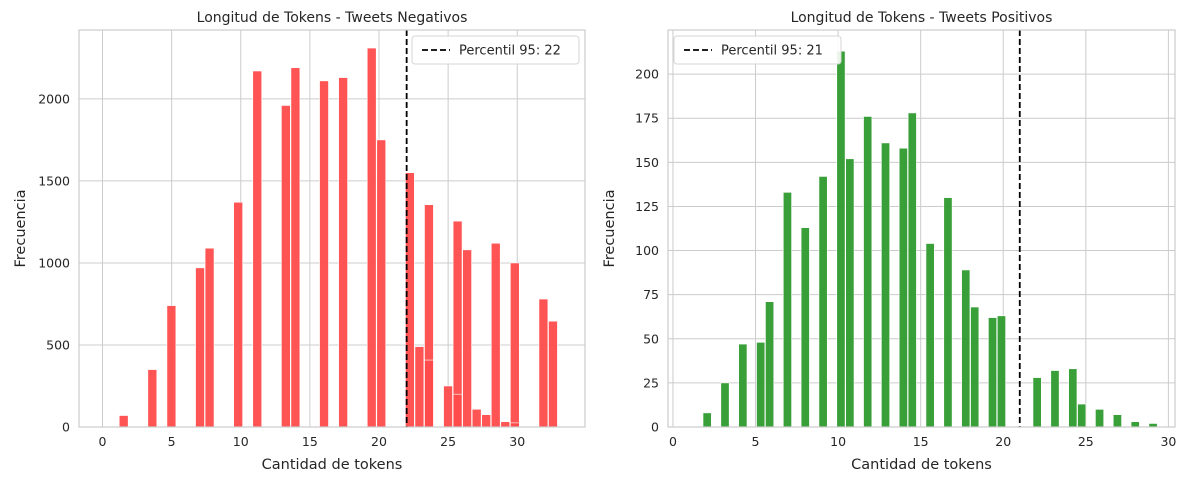  I want to click on y-tick-label: 125, so click(647, 206).